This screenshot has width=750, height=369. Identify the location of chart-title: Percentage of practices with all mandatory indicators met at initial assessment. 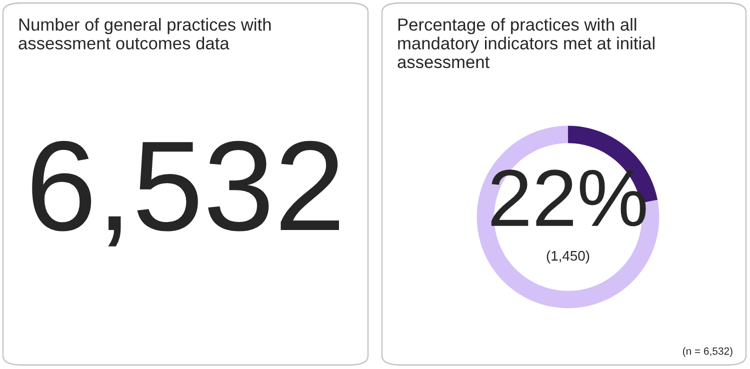
(526, 43).